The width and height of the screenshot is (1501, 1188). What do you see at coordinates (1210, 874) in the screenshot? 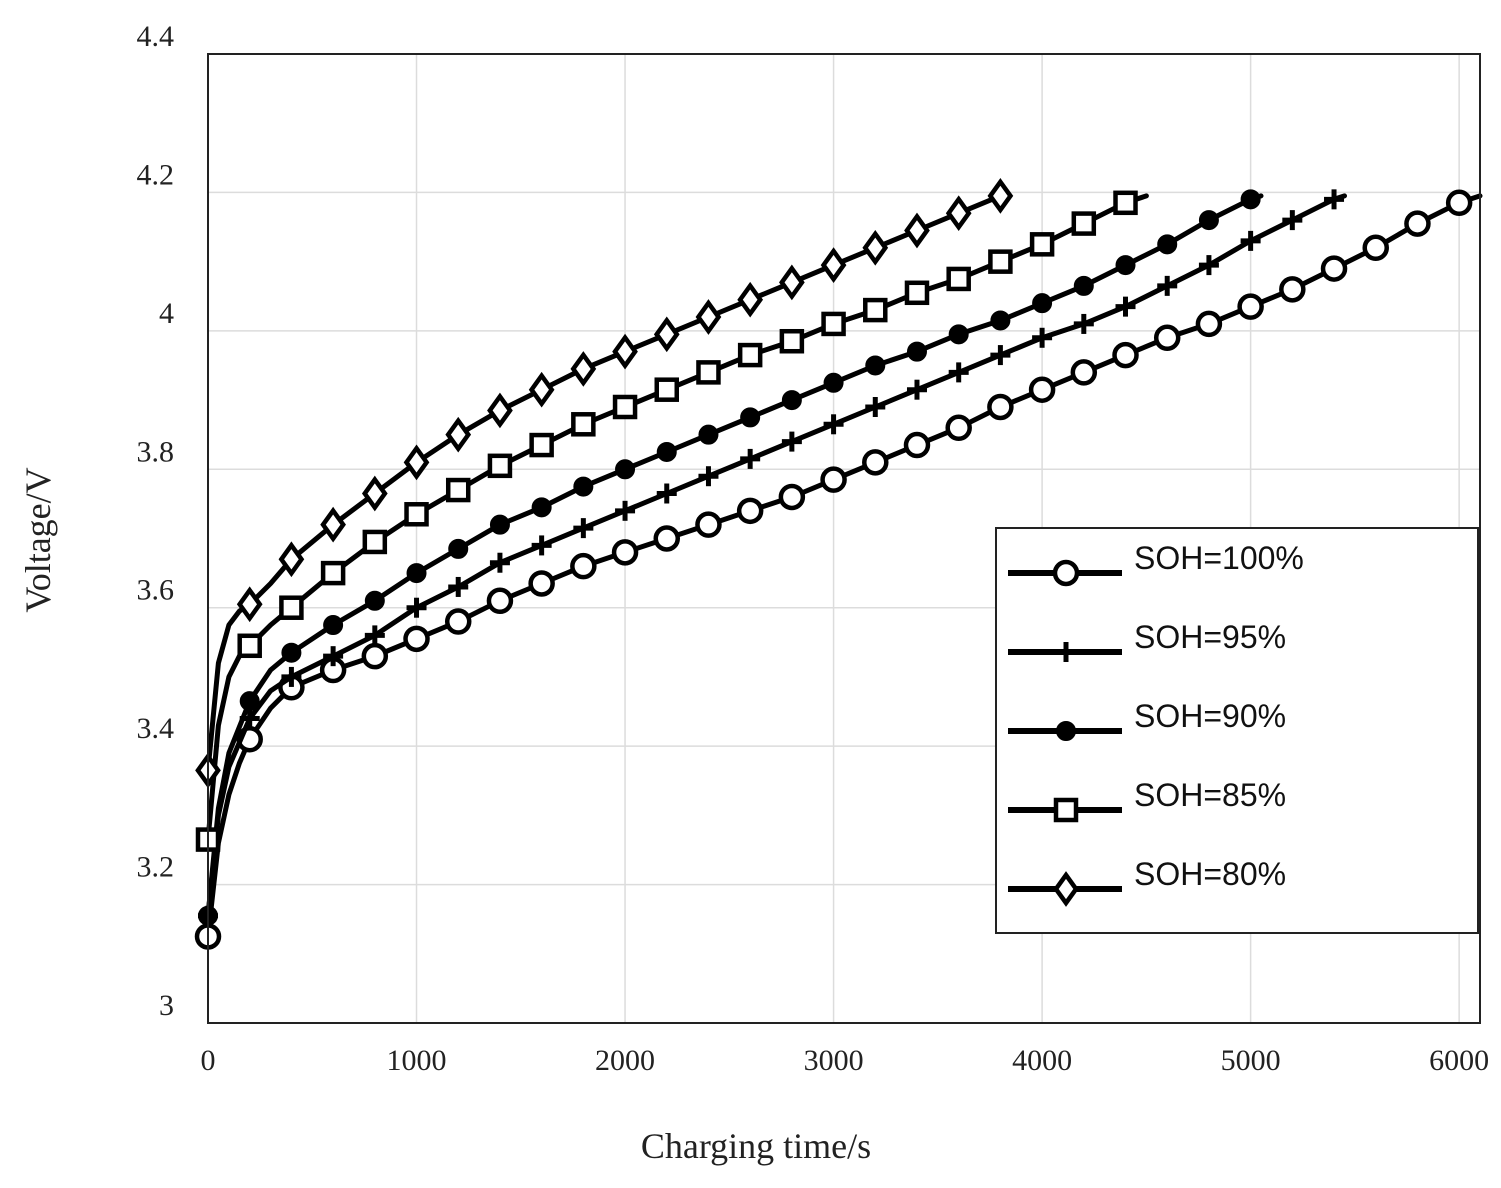
I see `legend-label: SOH=80%` at bounding box center [1210, 874].